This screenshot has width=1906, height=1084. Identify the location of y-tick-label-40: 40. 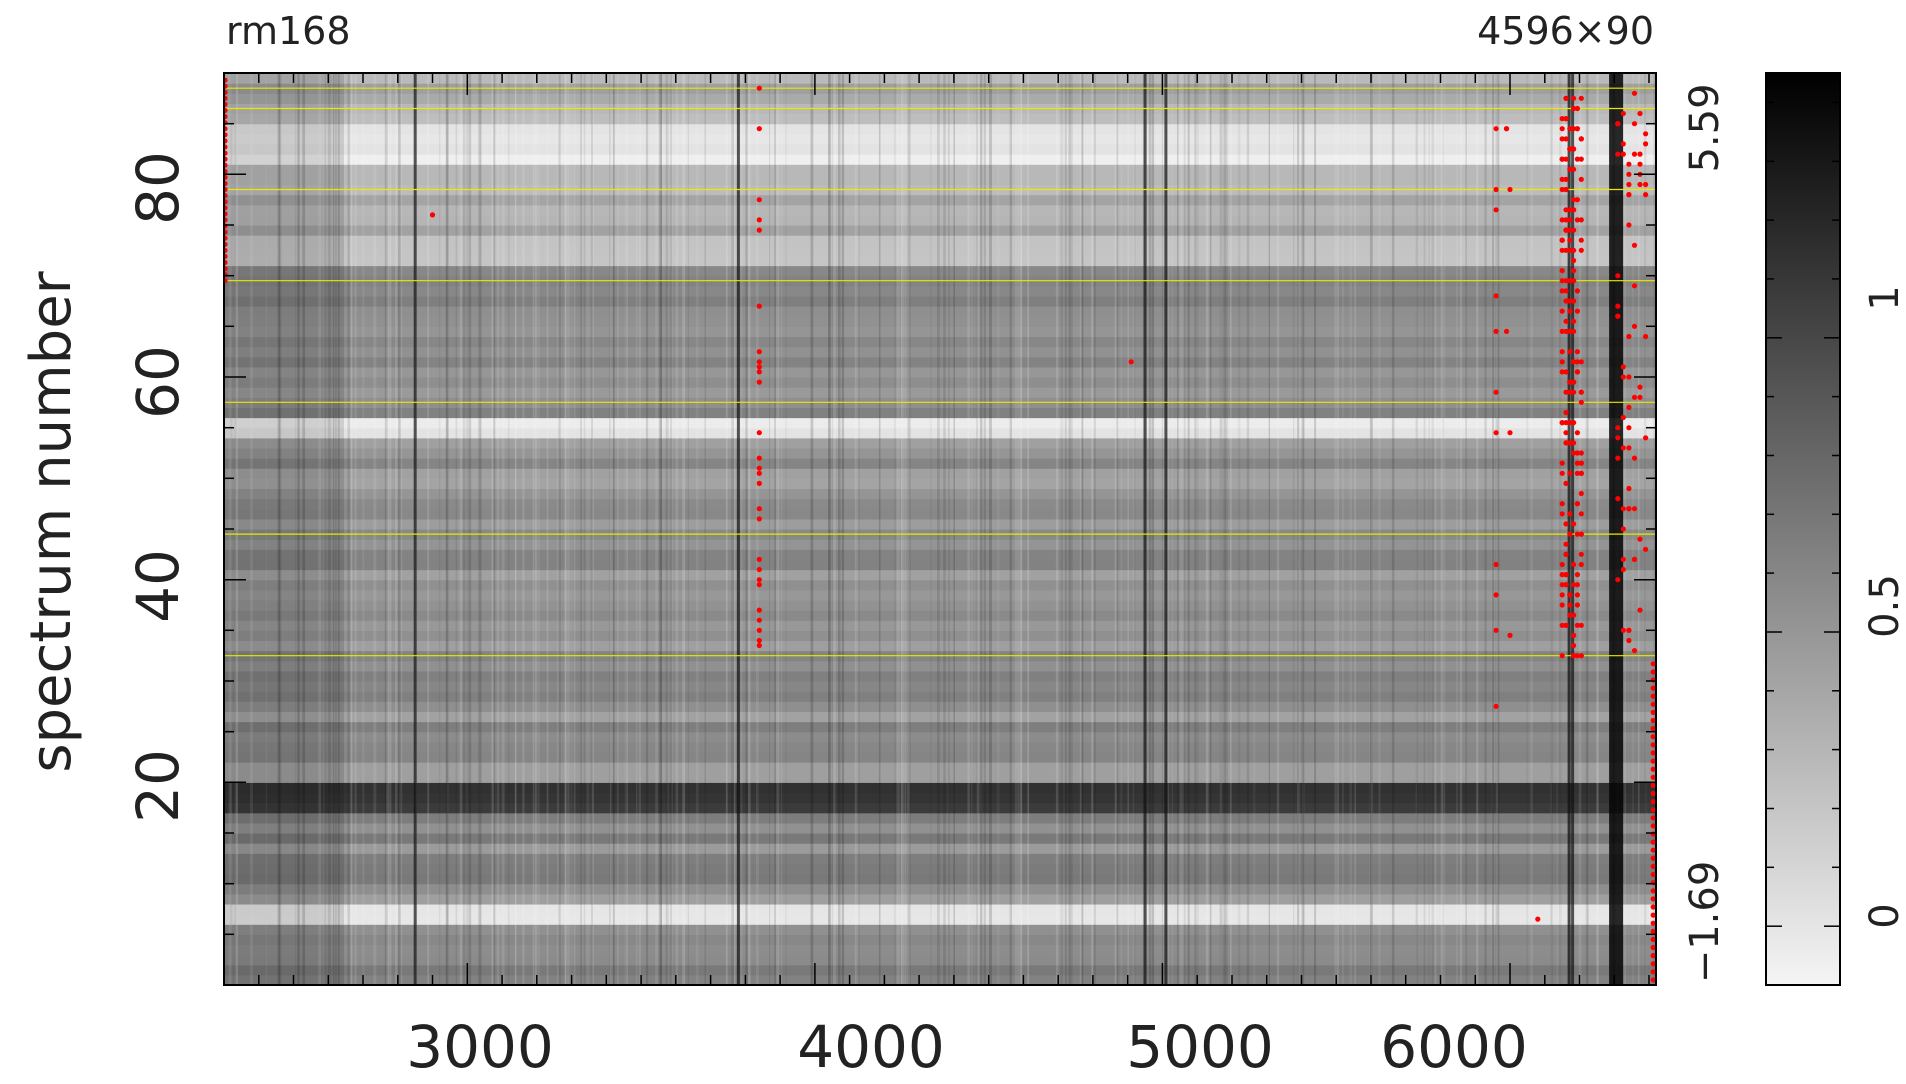
(158, 586).